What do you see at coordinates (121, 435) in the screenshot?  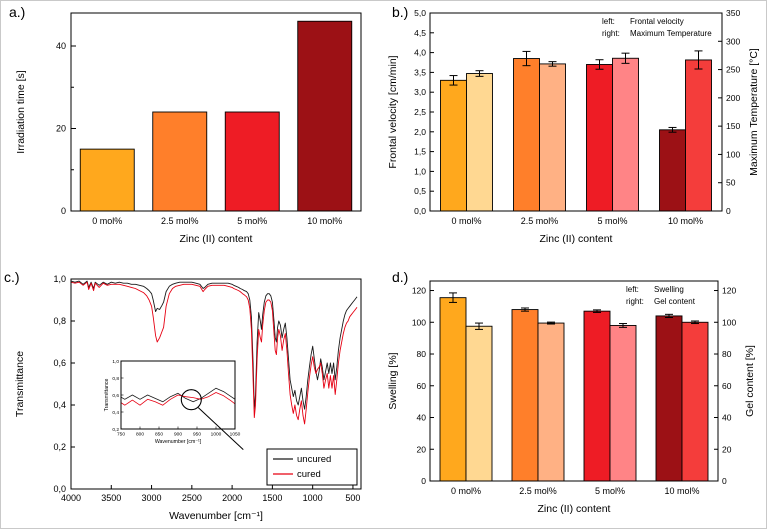 I see `svg-text: 750` at bounding box center [121, 435].